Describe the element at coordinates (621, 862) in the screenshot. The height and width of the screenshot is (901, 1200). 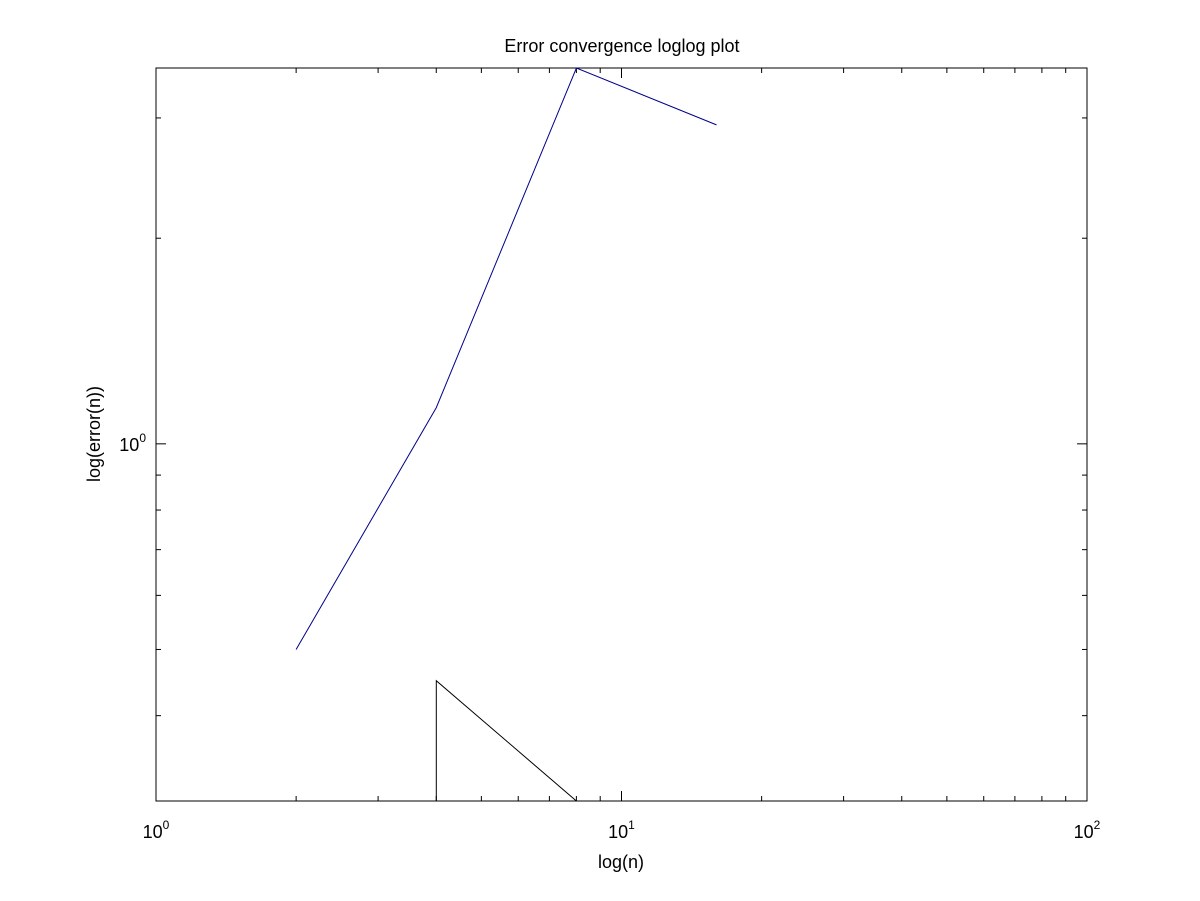
I see `x-axis-label: log(n)` at that location.